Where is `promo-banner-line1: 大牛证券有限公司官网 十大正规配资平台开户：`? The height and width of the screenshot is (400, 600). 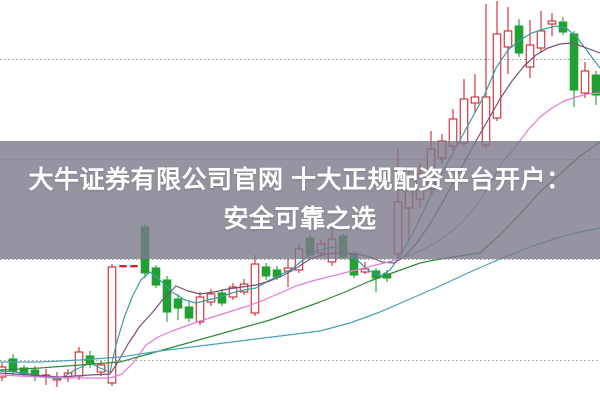
promo-banner-line1: 大牛证券有限公司官网 十大正规配资平台开户： is located at coordinates (300, 180).